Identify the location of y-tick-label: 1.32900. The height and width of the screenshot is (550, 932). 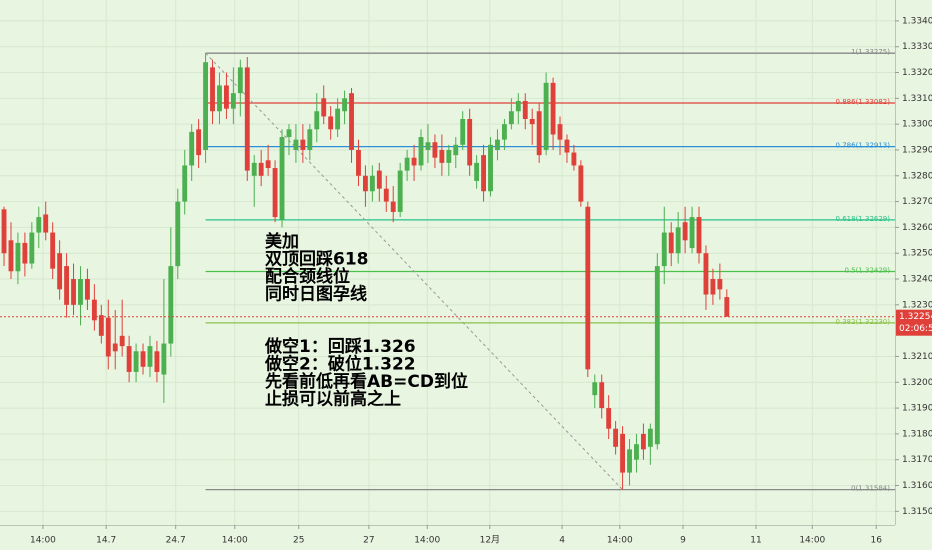
(917, 150).